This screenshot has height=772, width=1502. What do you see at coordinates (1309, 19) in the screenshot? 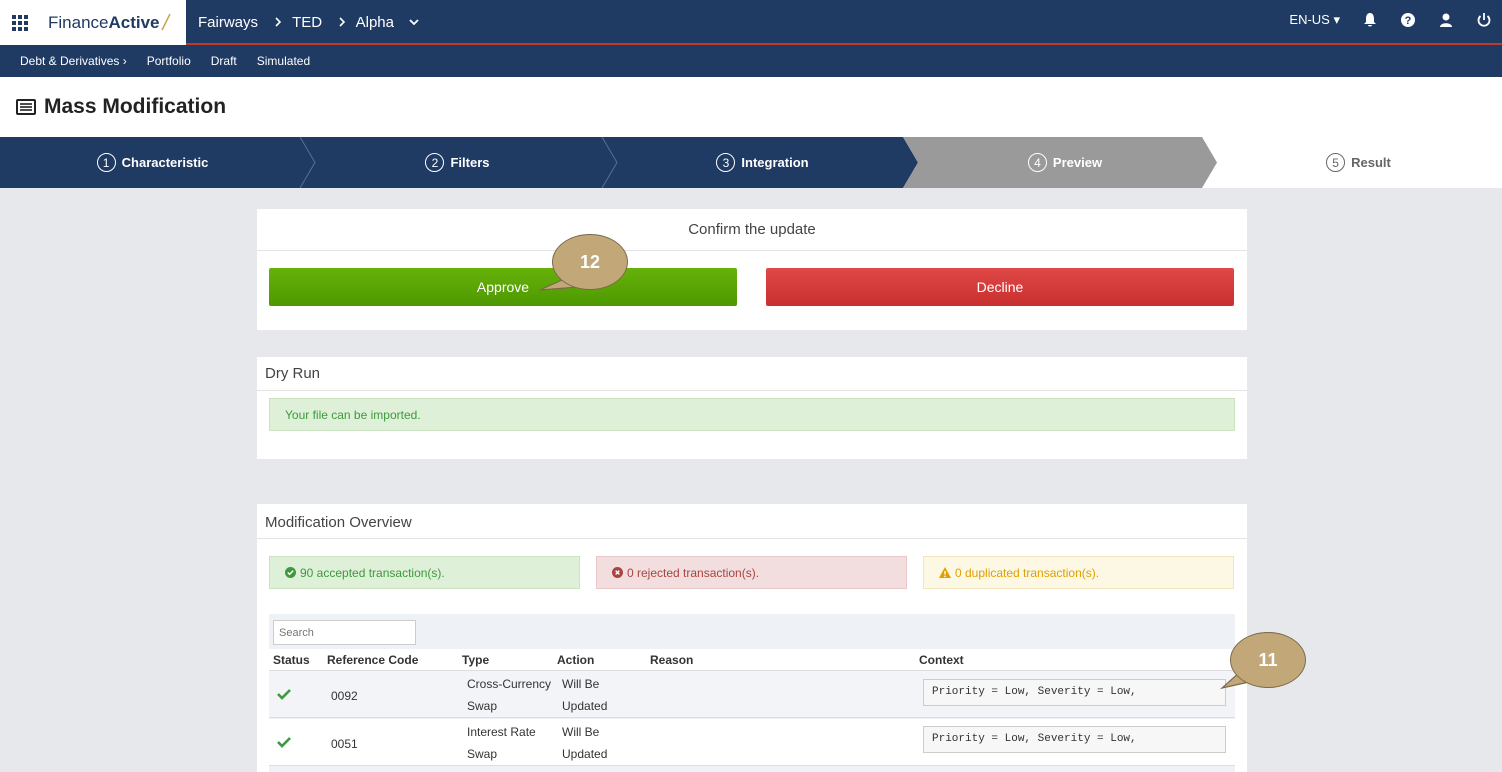
I see `locale-label: EN-US` at bounding box center [1309, 19].